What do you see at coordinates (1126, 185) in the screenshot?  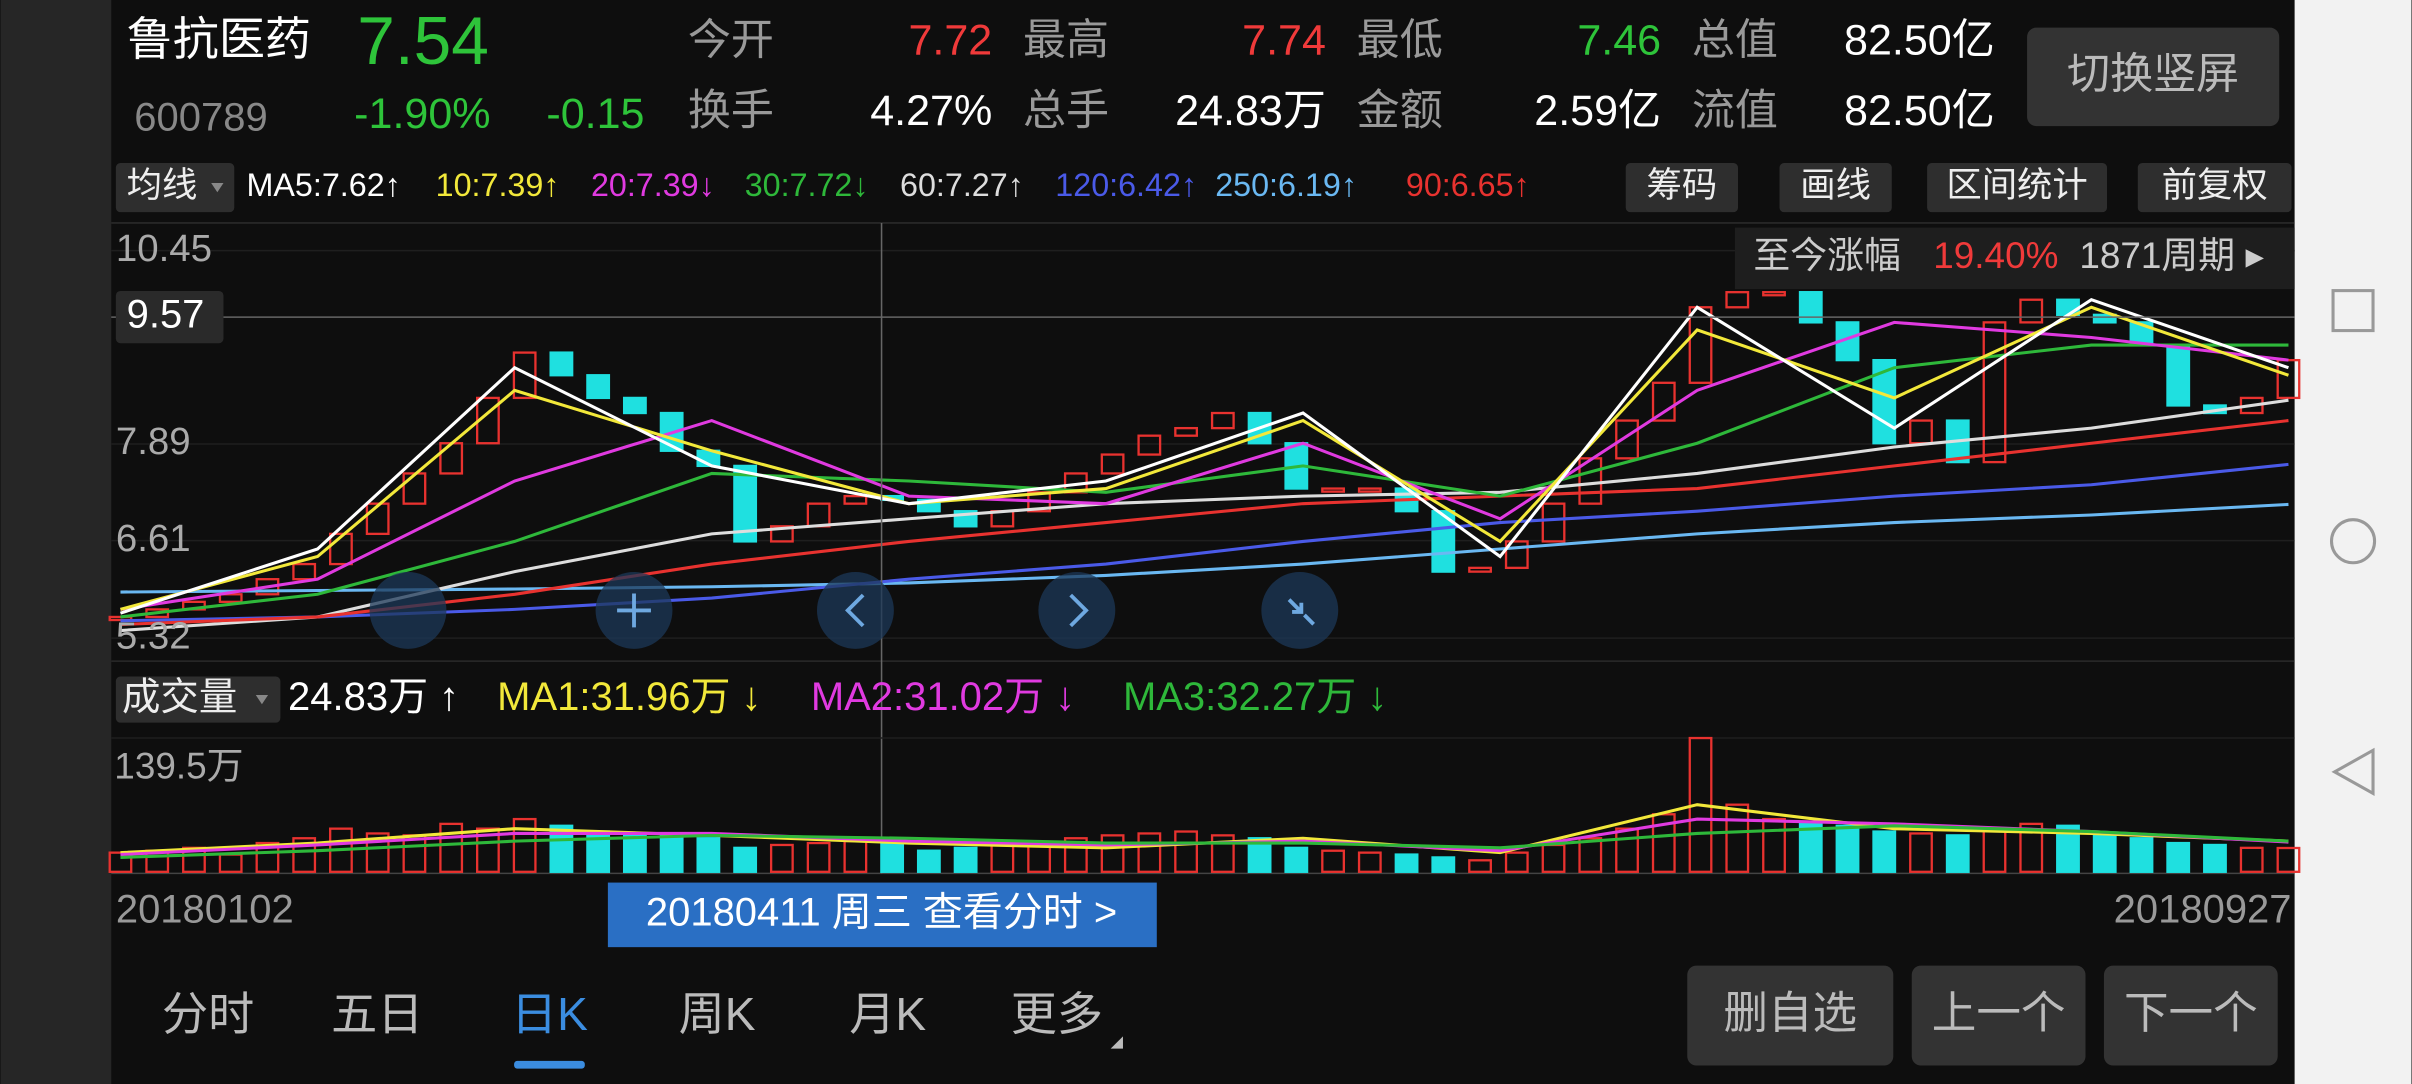 I see `ma-value: 120:6.42↑` at bounding box center [1126, 185].